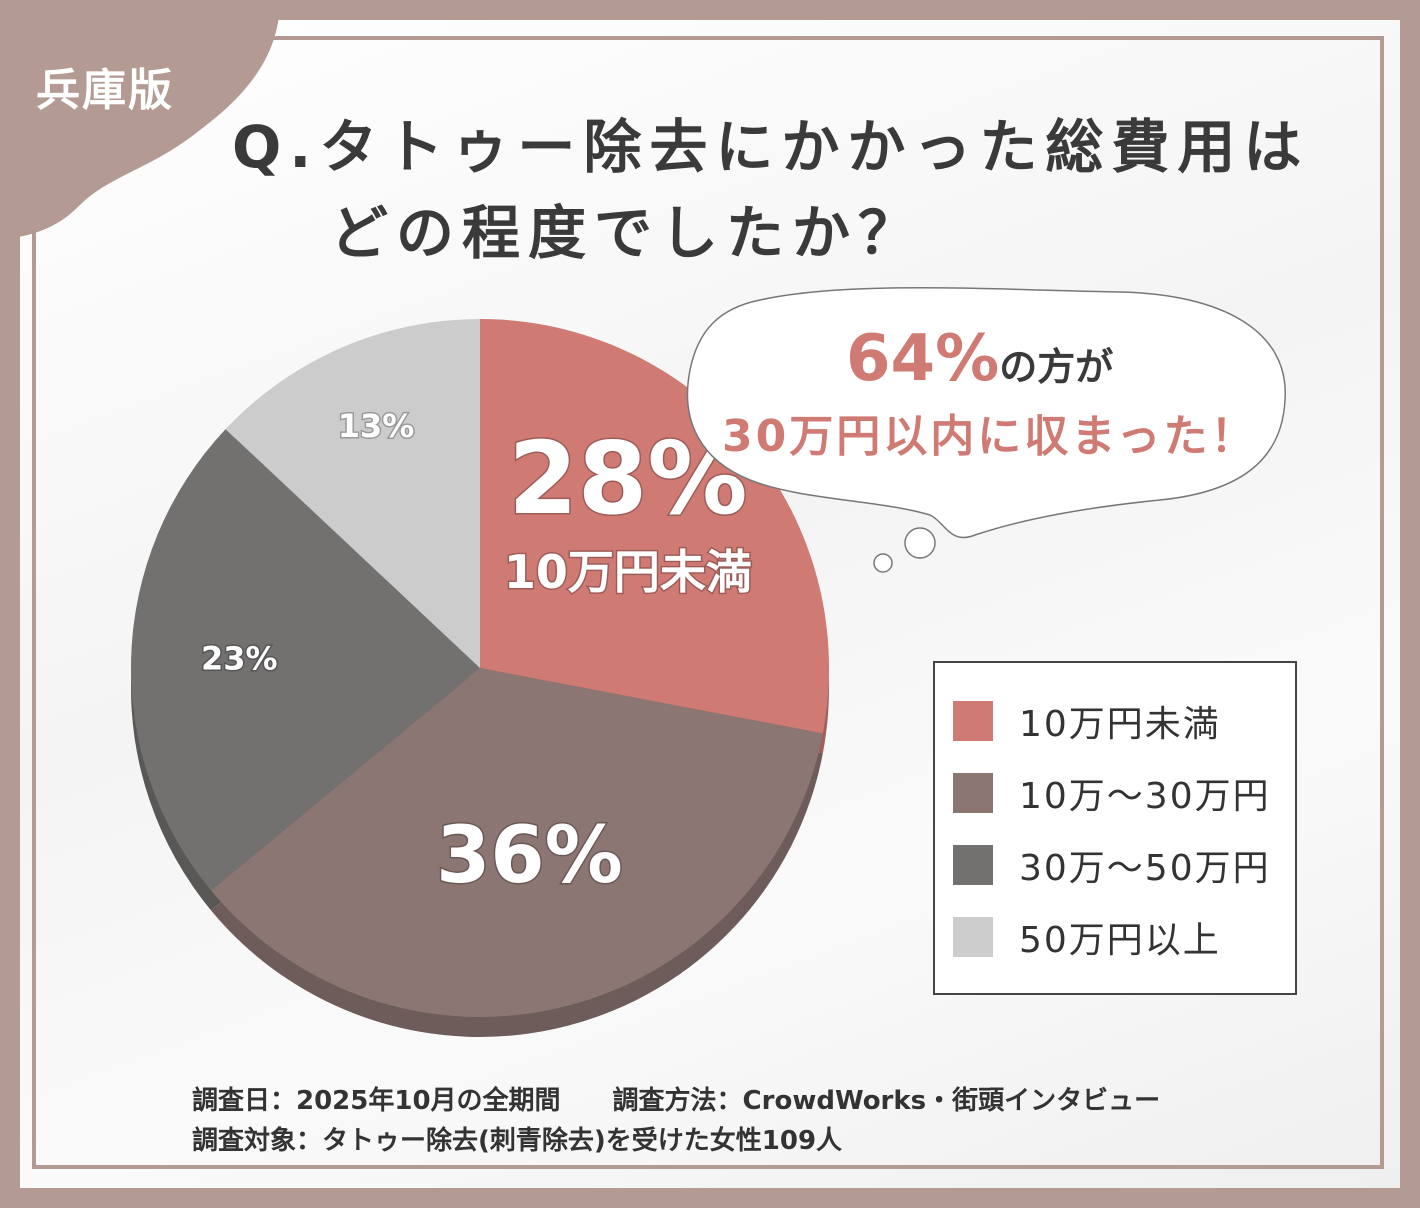  I want to click on pie-slice-category-label: 10万円未満, so click(628, 572).